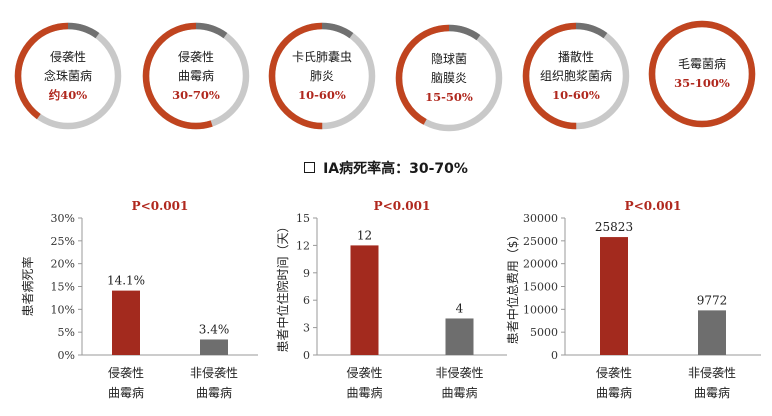 This screenshot has width=772, height=416. I want to click on ring-label: 卡氏肺囊虫肺炎 10-60%, so click(322, 76).